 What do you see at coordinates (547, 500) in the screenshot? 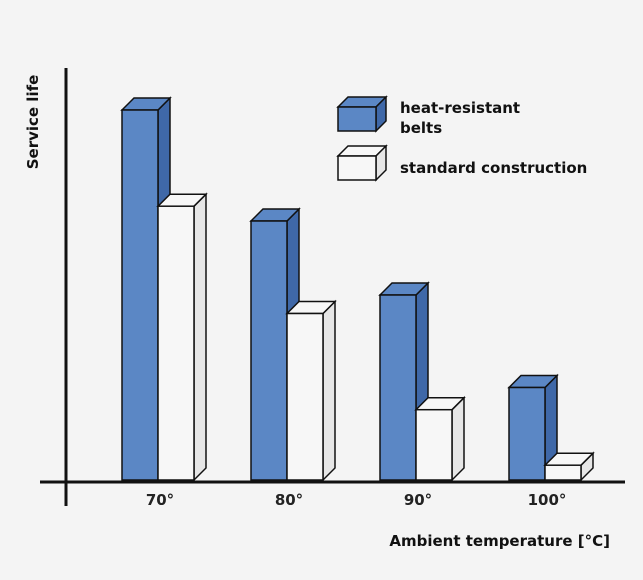
I see `x-tick-label: 100°` at bounding box center [547, 500].